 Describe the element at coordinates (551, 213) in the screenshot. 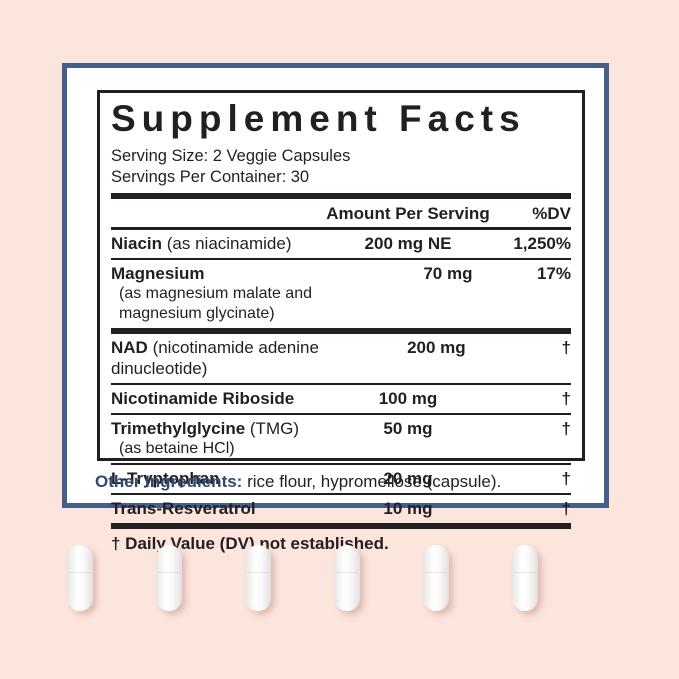

I see `dv-header: %DV` at that location.